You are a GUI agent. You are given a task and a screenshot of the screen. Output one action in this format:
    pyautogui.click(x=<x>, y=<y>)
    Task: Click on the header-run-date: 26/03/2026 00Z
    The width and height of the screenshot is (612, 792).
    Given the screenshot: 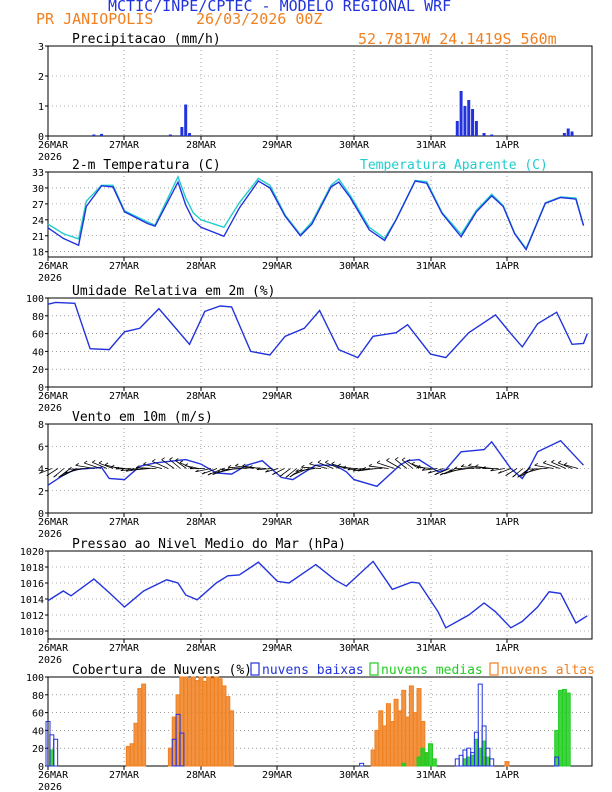 What is the action you would take?
    pyautogui.click(x=259, y=19)
    